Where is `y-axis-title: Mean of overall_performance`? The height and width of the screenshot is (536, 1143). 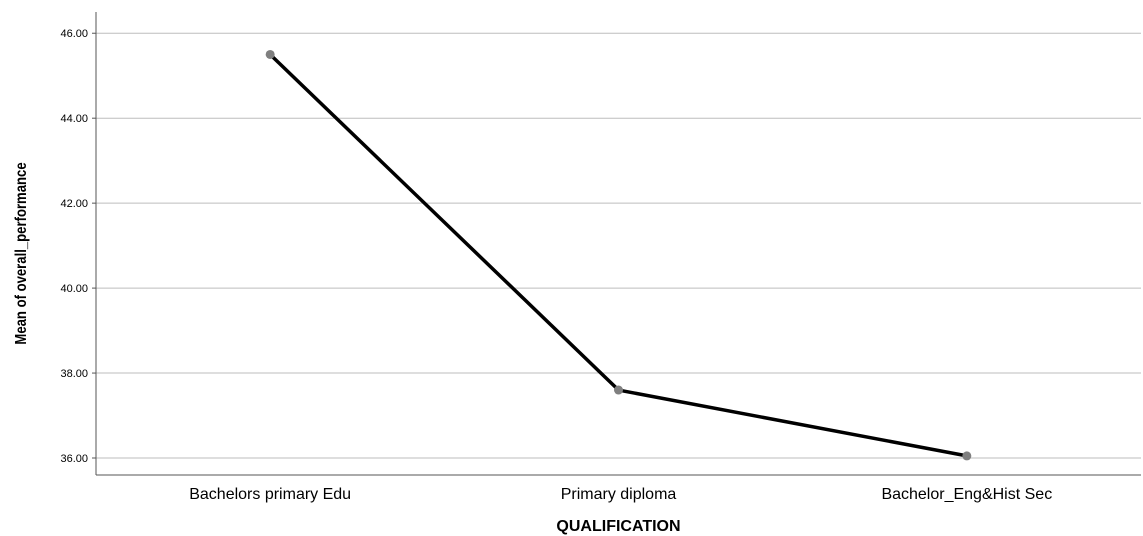
y-axis-title: Mean of overall_performance is located at coordinates (21, 253).